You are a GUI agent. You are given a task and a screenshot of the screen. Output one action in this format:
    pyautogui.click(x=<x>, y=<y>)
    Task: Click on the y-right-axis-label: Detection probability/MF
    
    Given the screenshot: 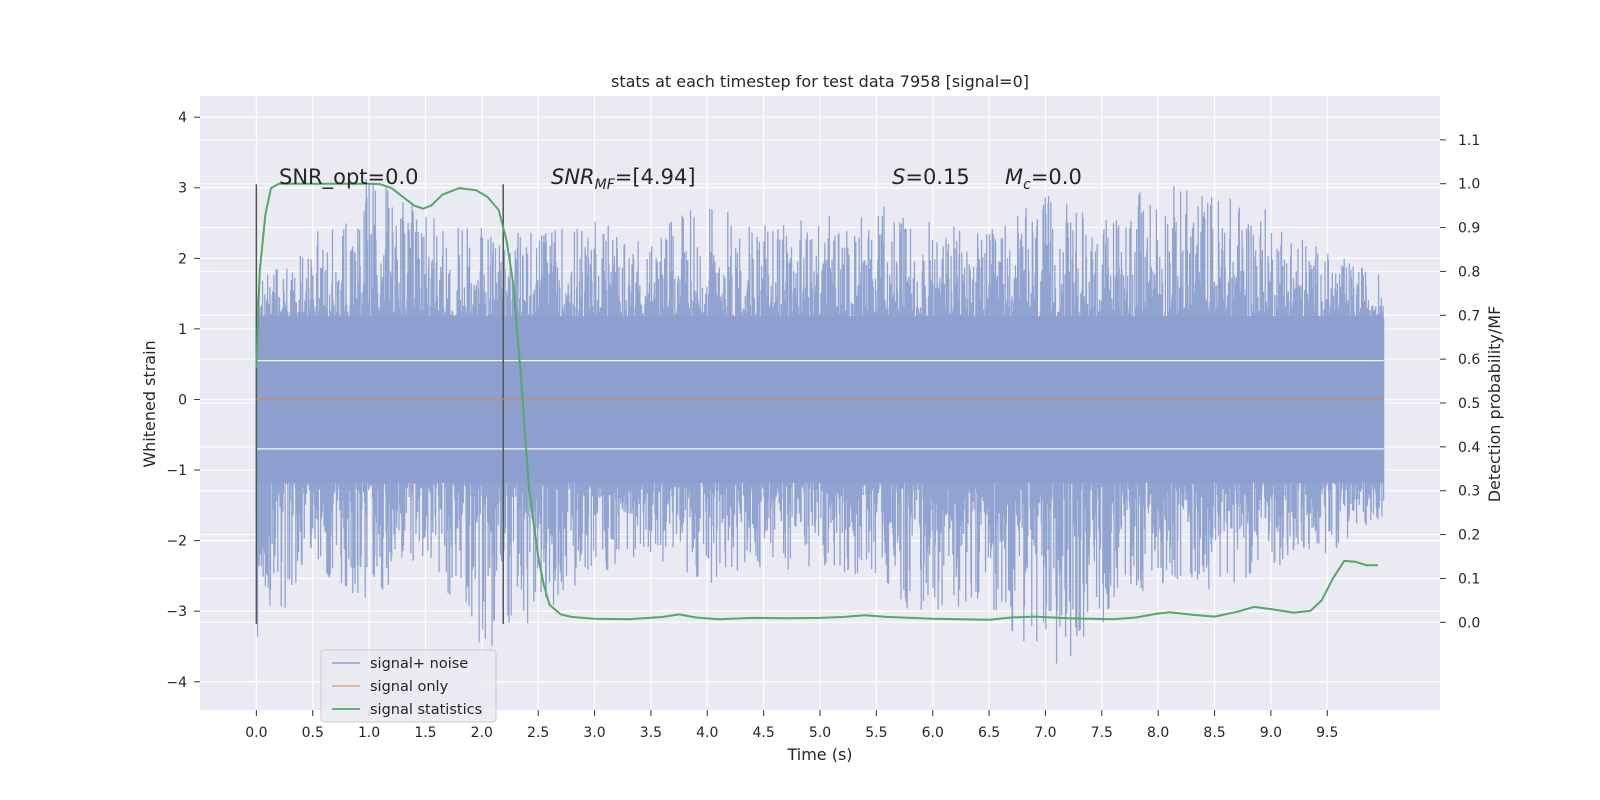 What is the action you would take?
    pyautogui.click(x=1494, y=404)
    